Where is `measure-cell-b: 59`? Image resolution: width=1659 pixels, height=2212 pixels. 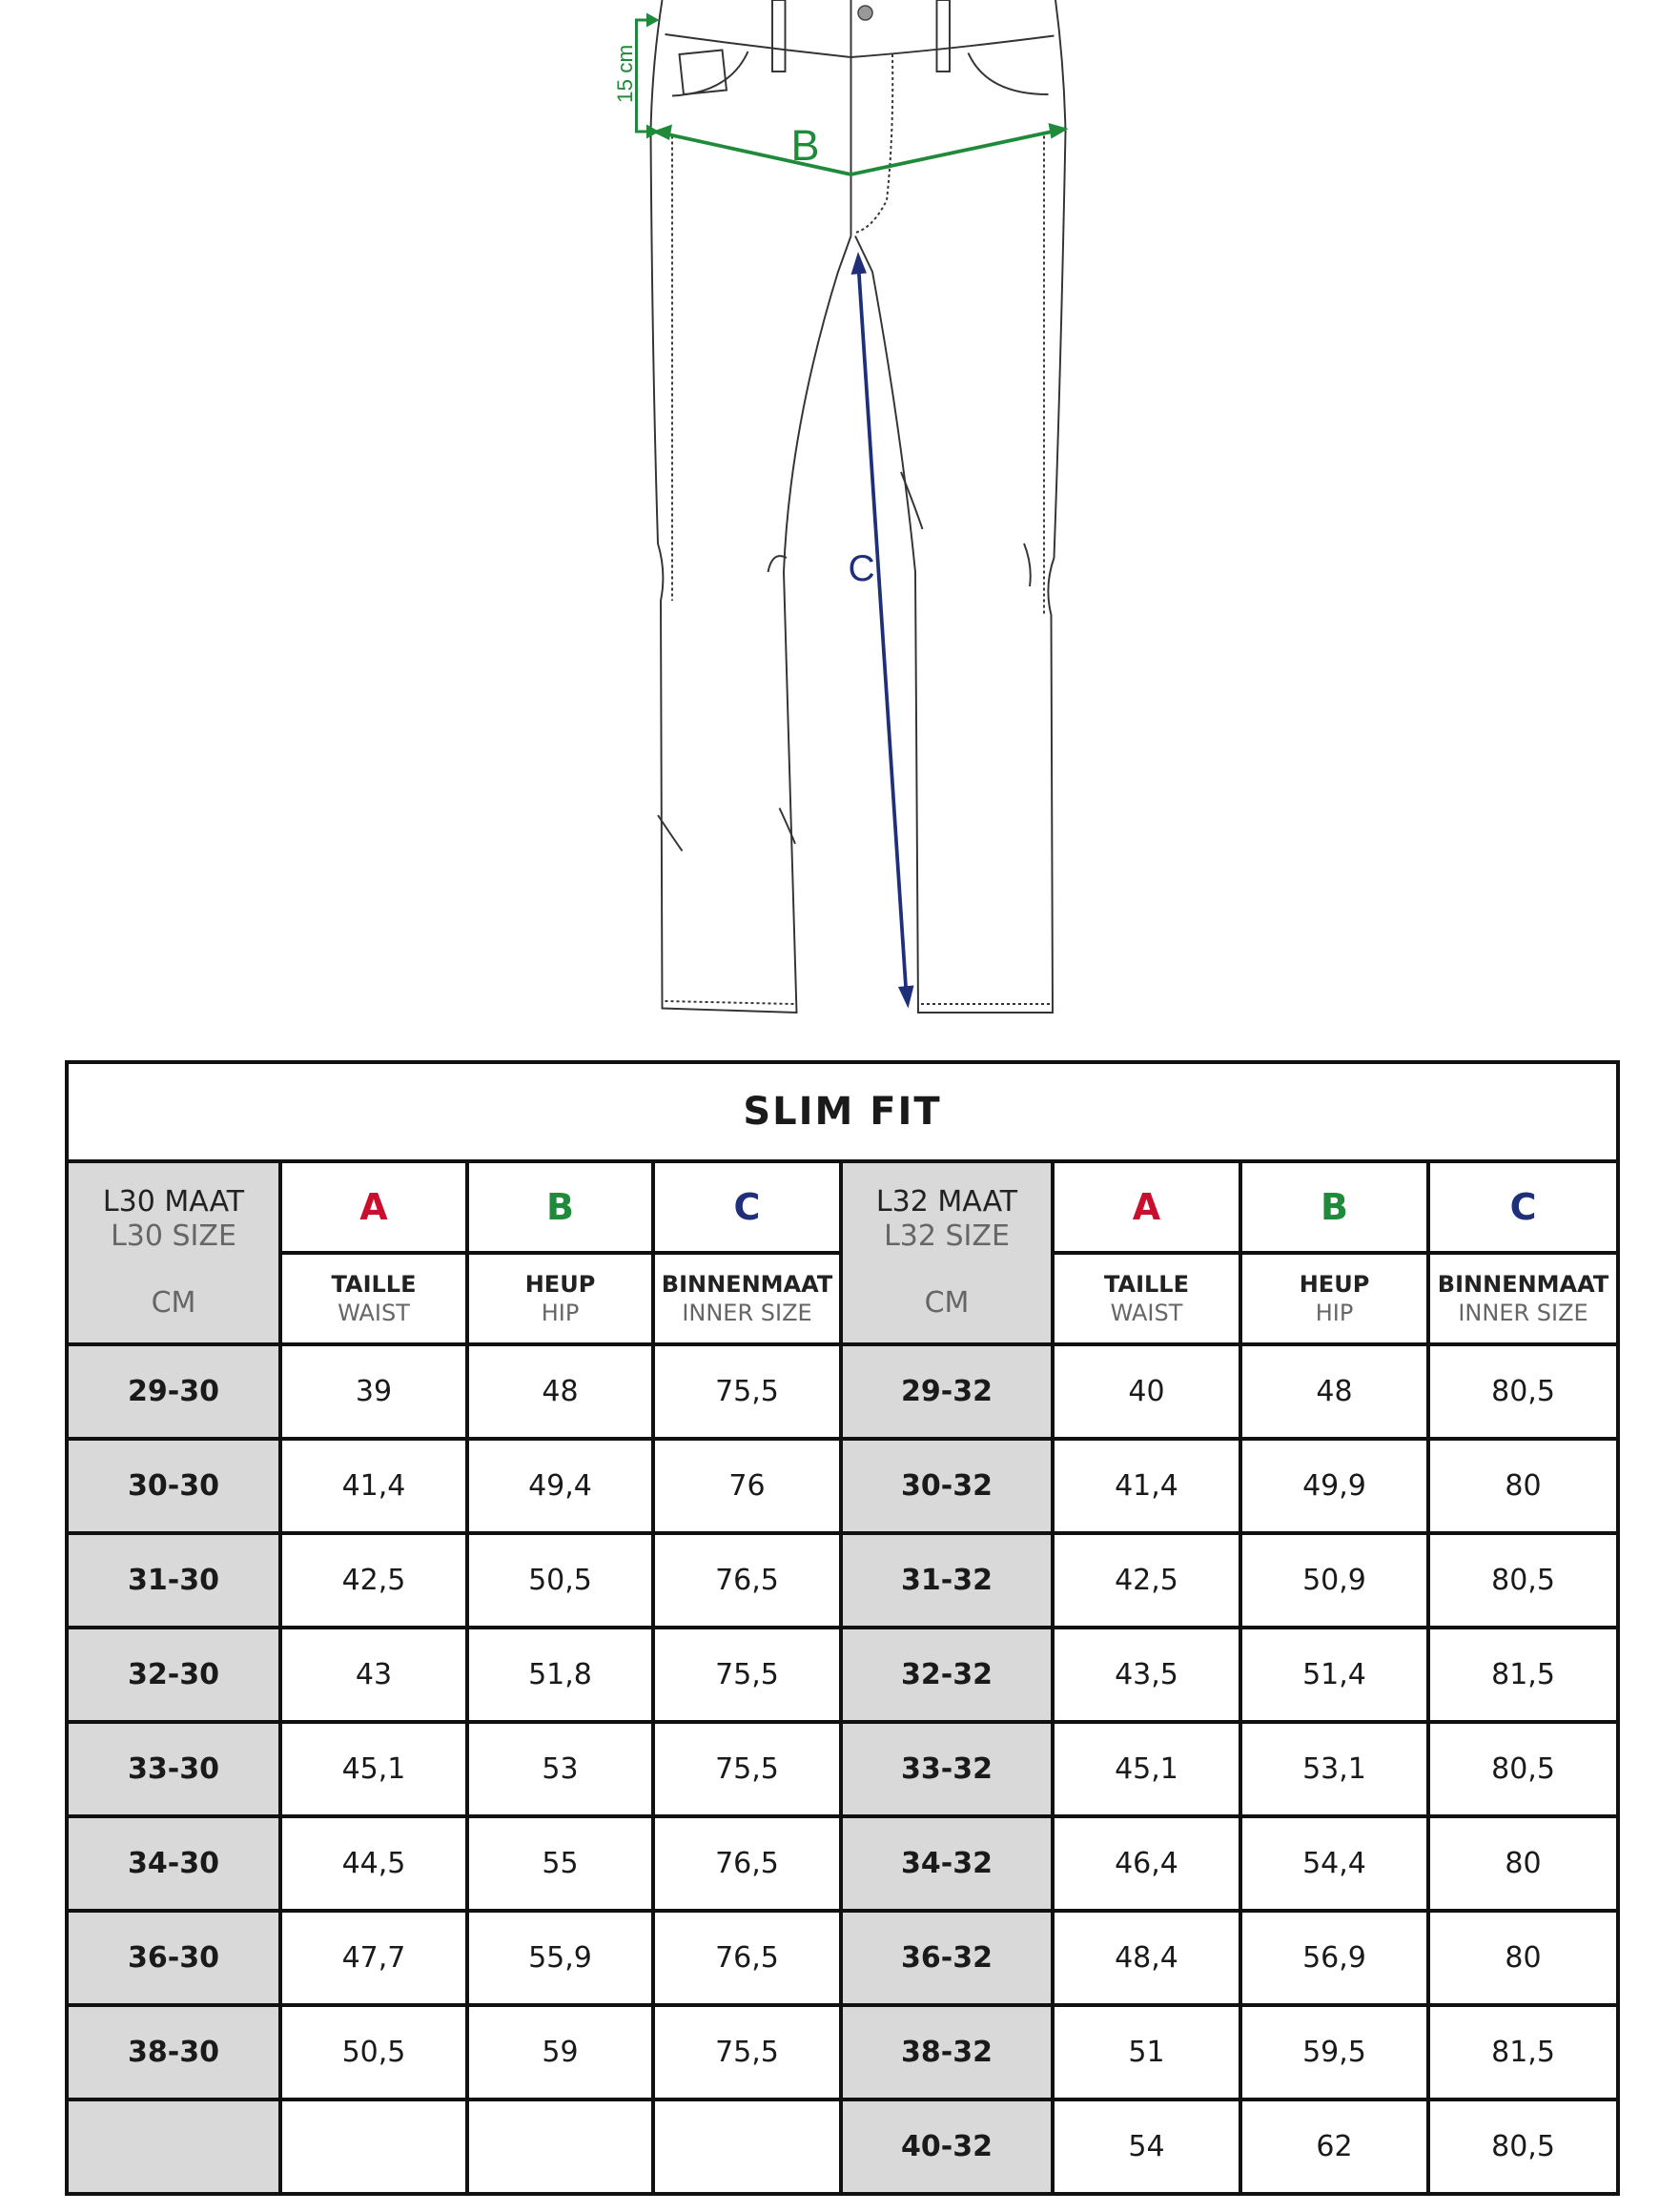 measure-cell-b: 59 is located at coordinates (560, 2052).